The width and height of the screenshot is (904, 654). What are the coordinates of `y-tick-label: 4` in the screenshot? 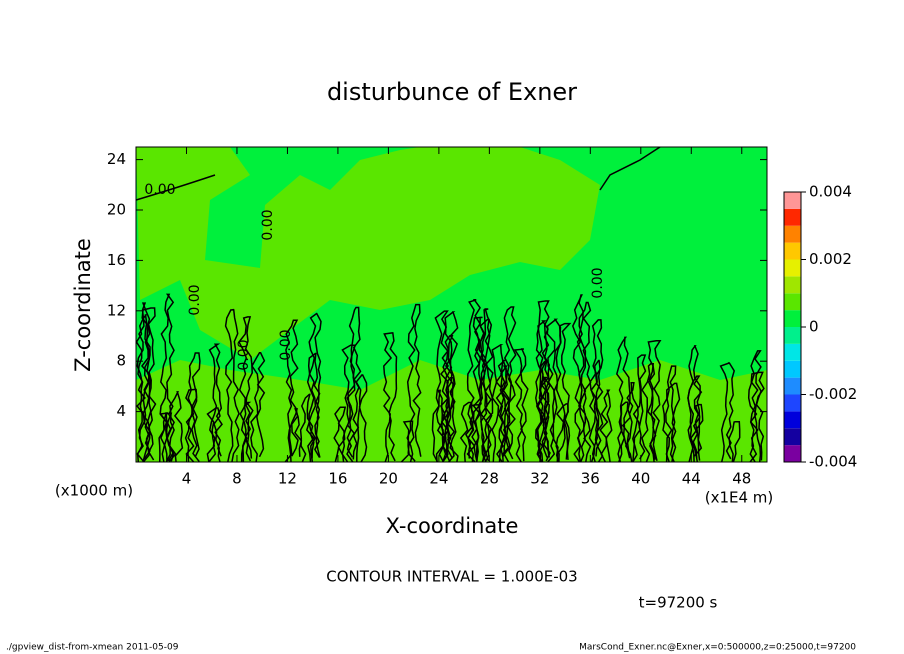 It's located at (121, 411).